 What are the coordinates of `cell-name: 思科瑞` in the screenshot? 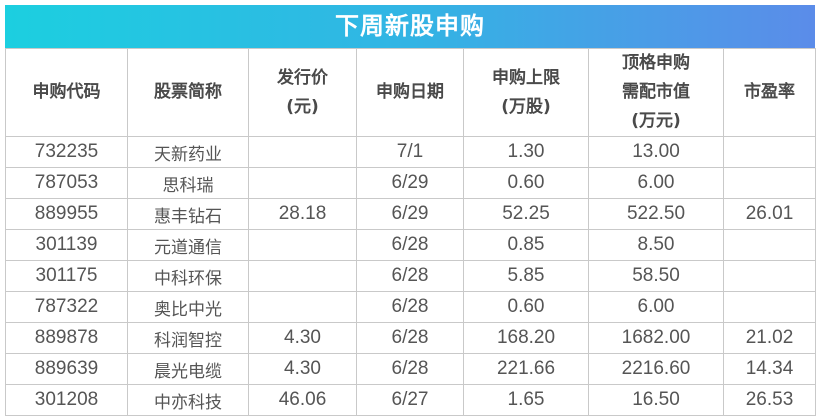 It's located at (188, 183).